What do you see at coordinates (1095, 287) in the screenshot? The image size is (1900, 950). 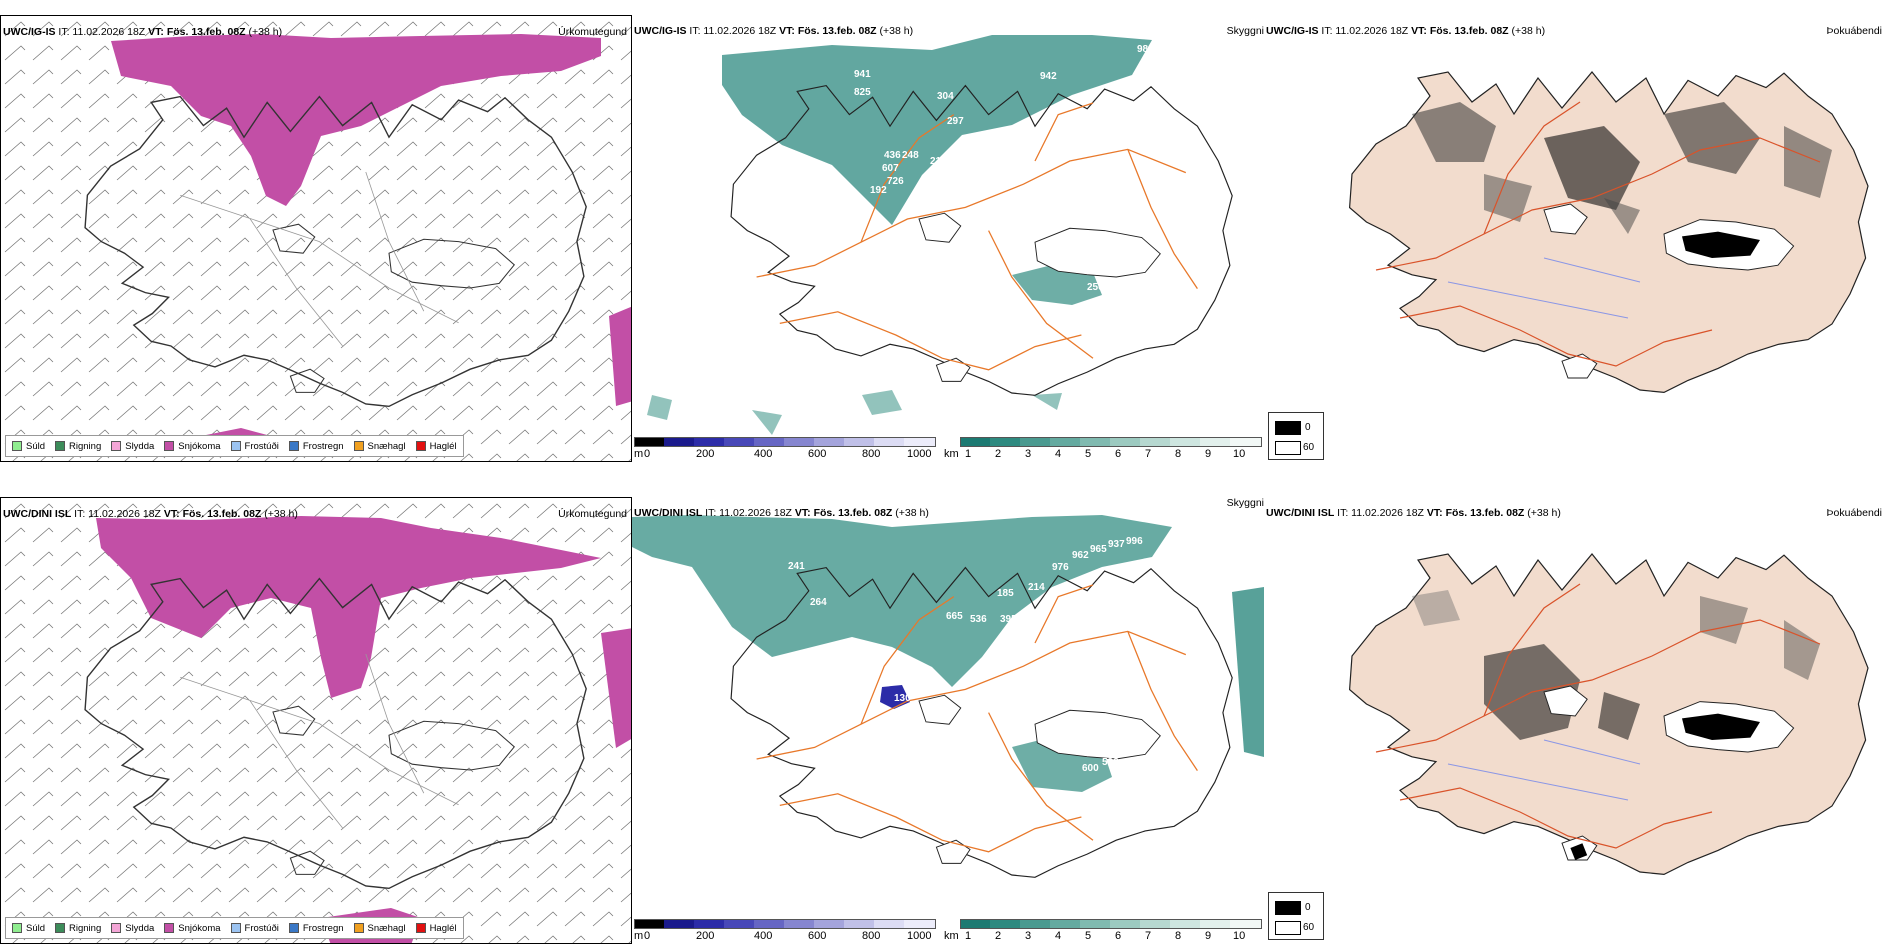 I see `cloud-label: 250` at bounding box center [1095, 287].